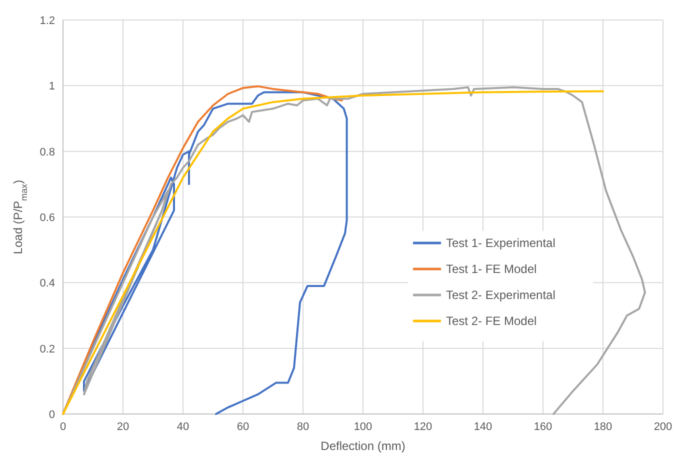 This screenshot has width=681, height=466. What do you see at coordinates (303, 427) in the screenshot?
I see `x-tick-label: 80` at bounding box center [303, 427].